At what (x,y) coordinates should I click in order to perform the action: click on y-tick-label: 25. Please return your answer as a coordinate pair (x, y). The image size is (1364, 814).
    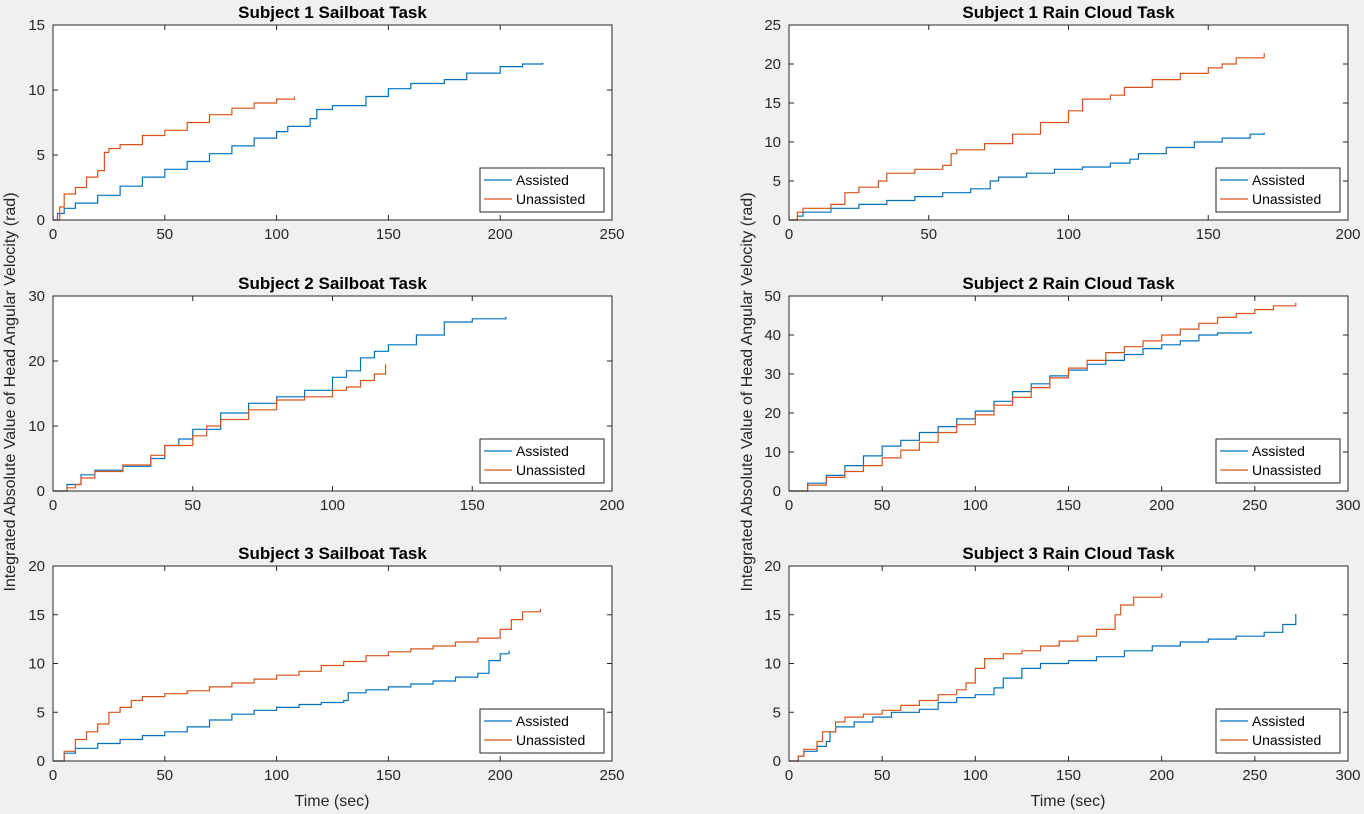
    Looking at the image, I should click on (772, 25).